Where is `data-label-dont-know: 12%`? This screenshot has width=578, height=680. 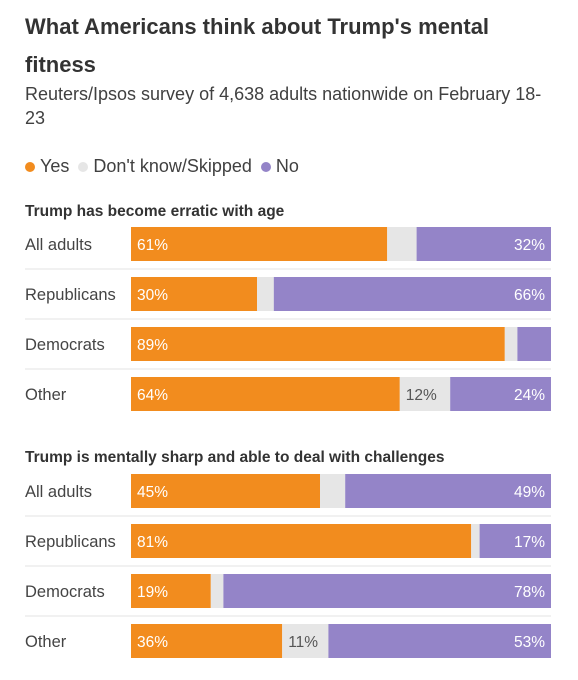 data-label-dont-know: 12% is located at coordinates (421, 395).